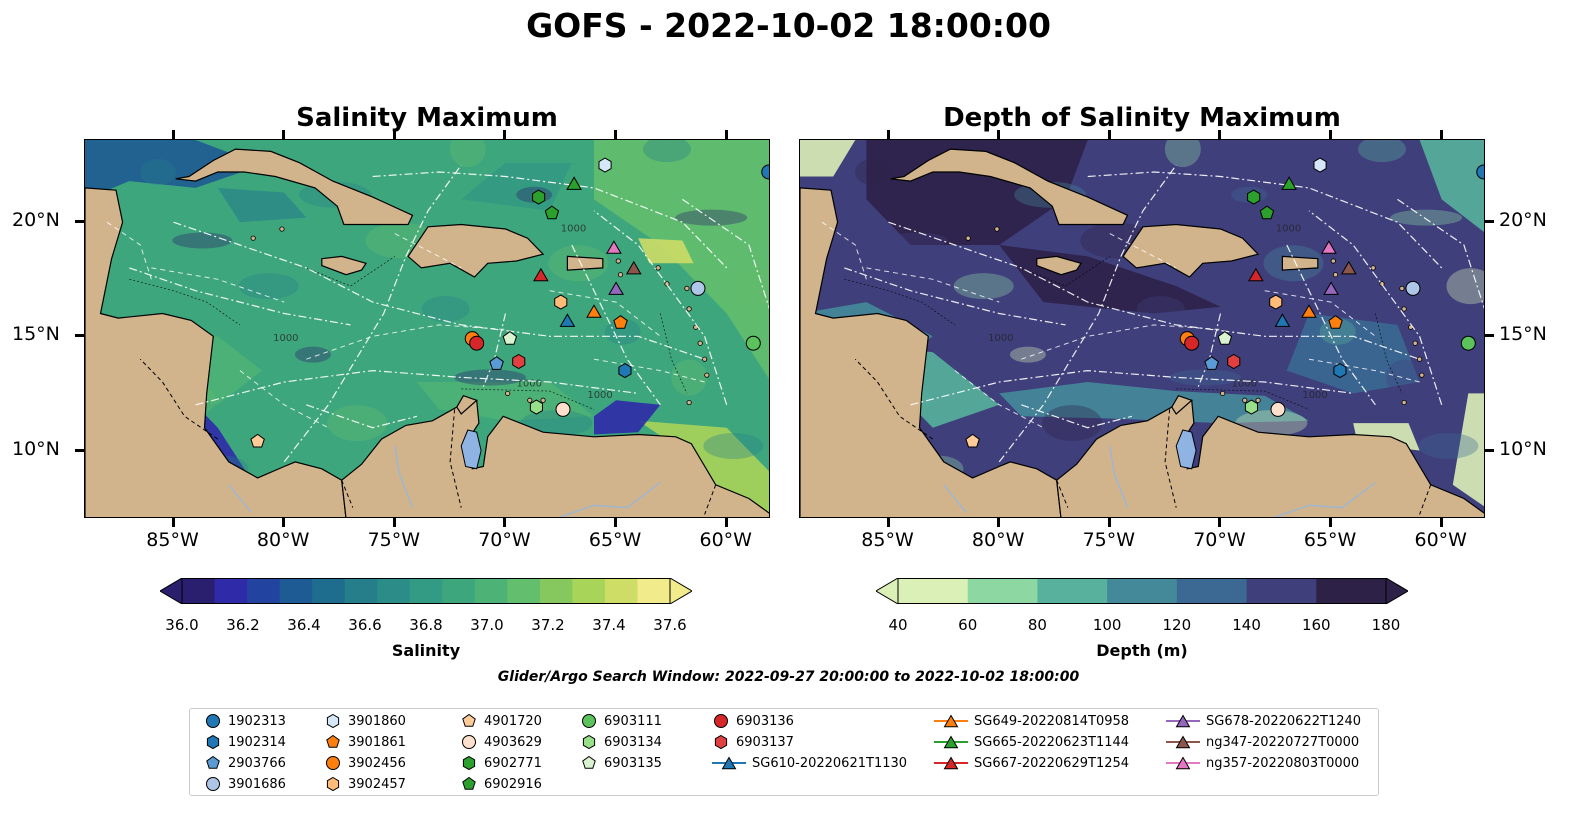 The width and height of the screenshot is (1577, 827). I want to click on colorbar-tick-label: 37.4, so click(609, 625).